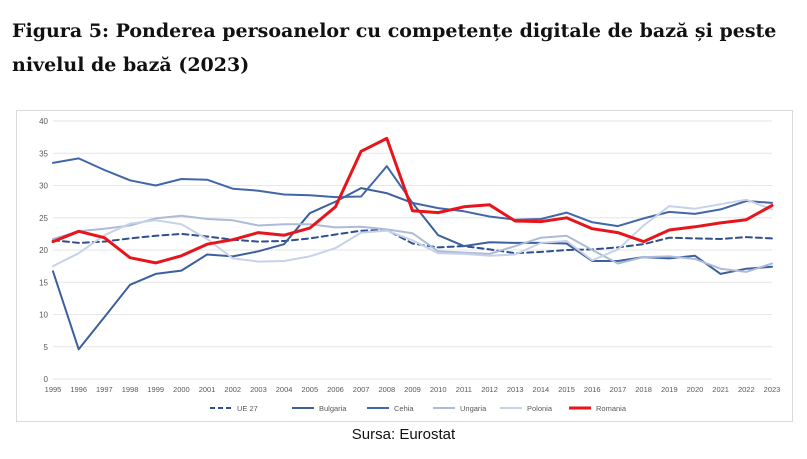 This screenshot has width=807, height=459. I want to click on y-tick-label: 15, so click(43, 282).